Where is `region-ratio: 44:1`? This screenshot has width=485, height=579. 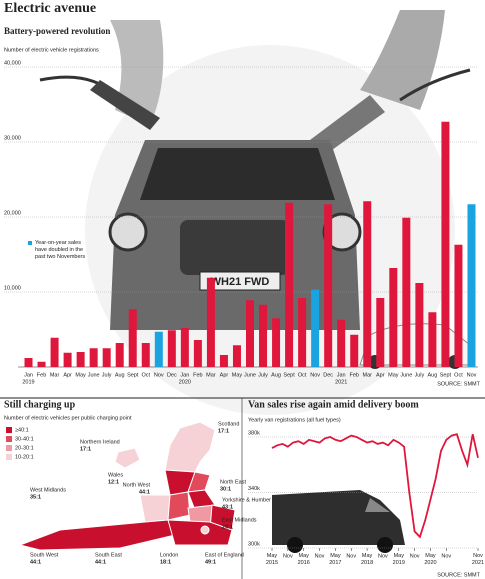 region-ratio: 44:1 is located at coordinates (100, 562).